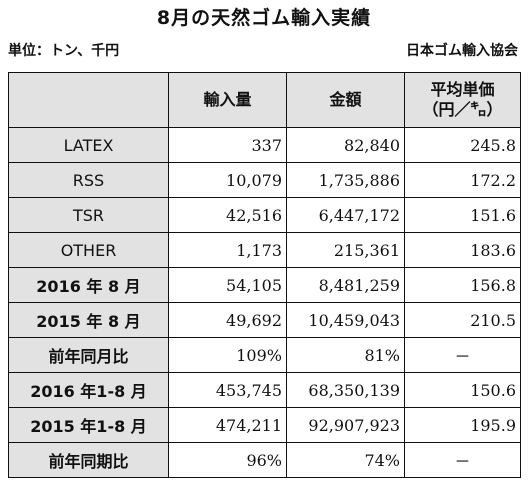  I want to click on volume-cell: 49,692, so click(227, 320).